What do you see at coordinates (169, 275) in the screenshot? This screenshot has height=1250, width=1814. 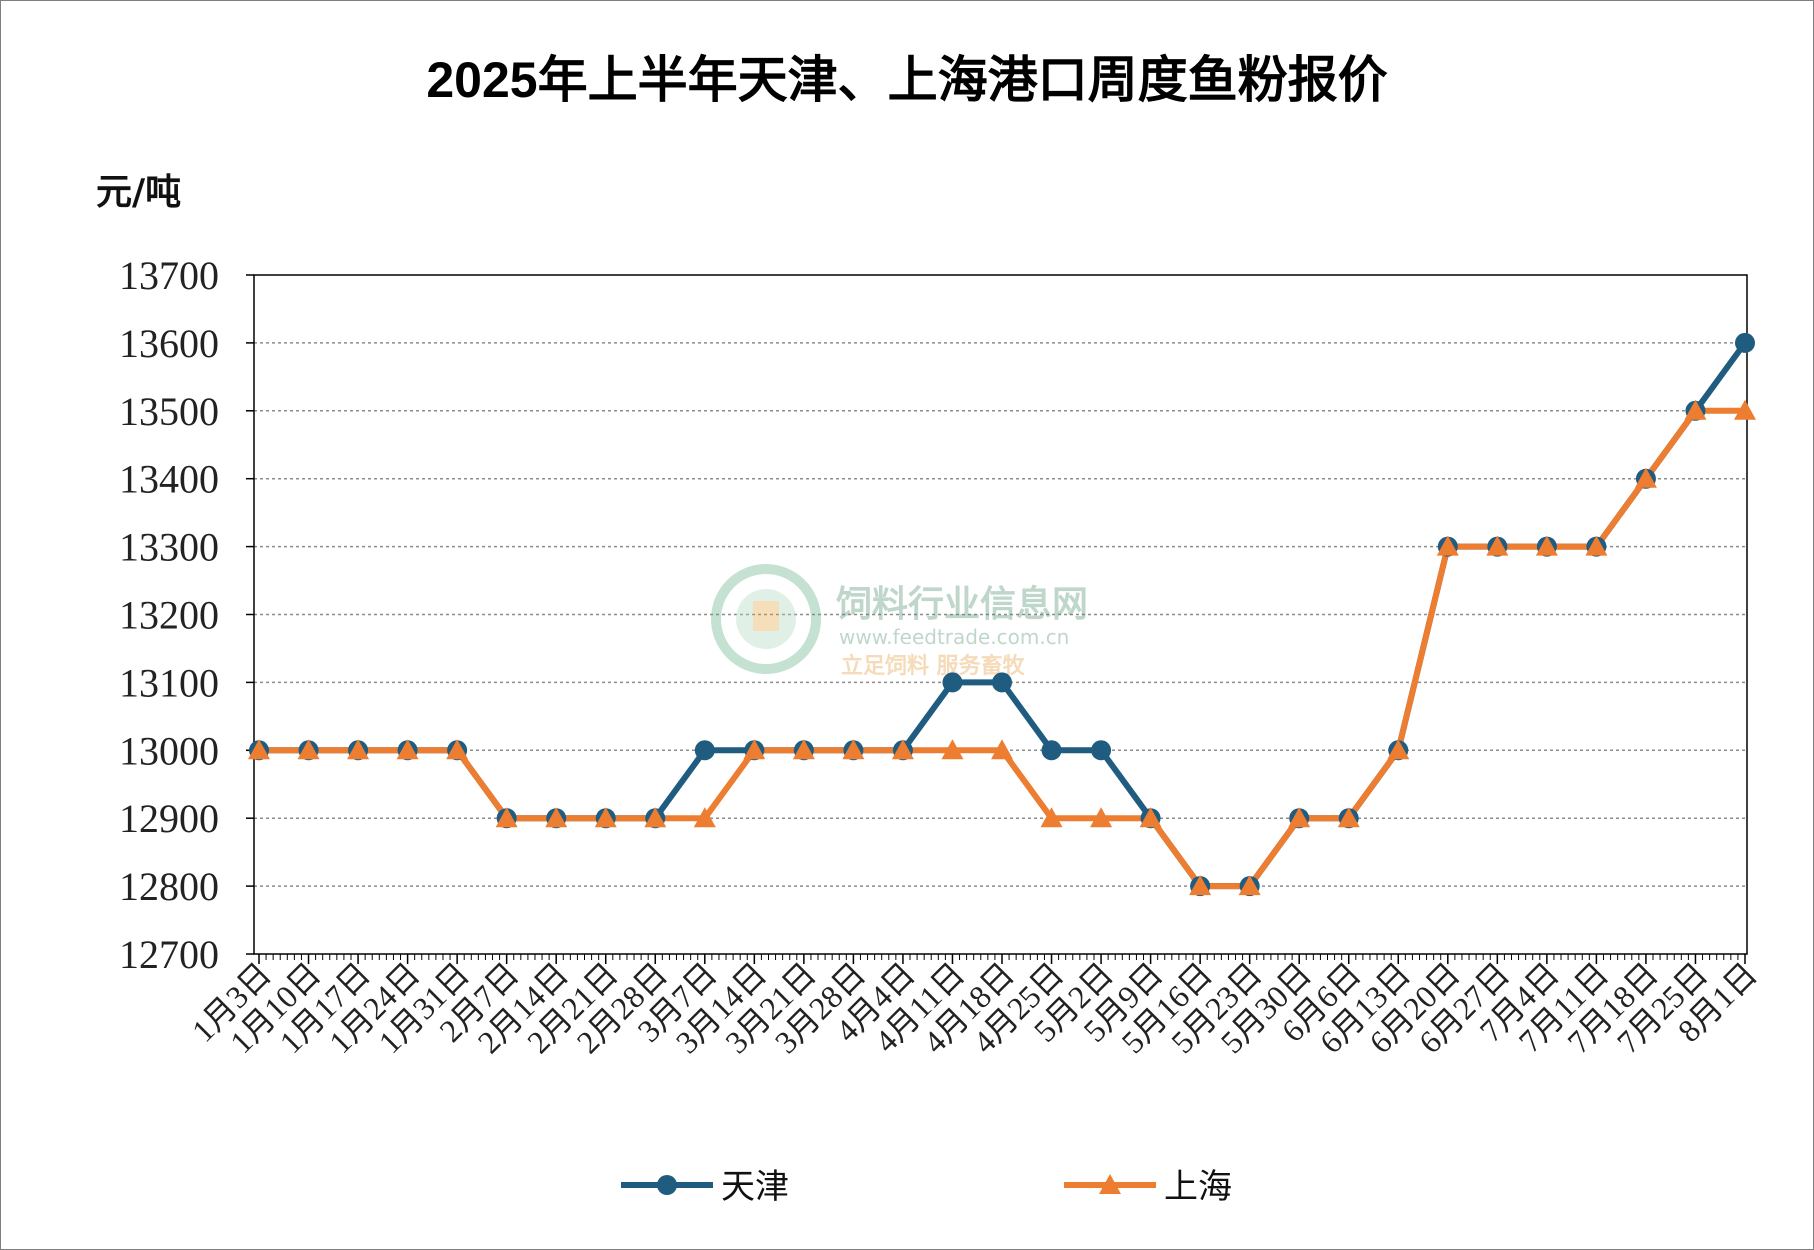 I see `y-tick-label: 13700` at bounding box center [169, 275].